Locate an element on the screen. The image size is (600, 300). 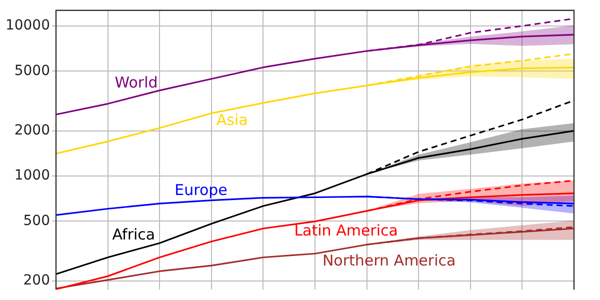
series-label: Northern America is located at coordinates (389, 261).